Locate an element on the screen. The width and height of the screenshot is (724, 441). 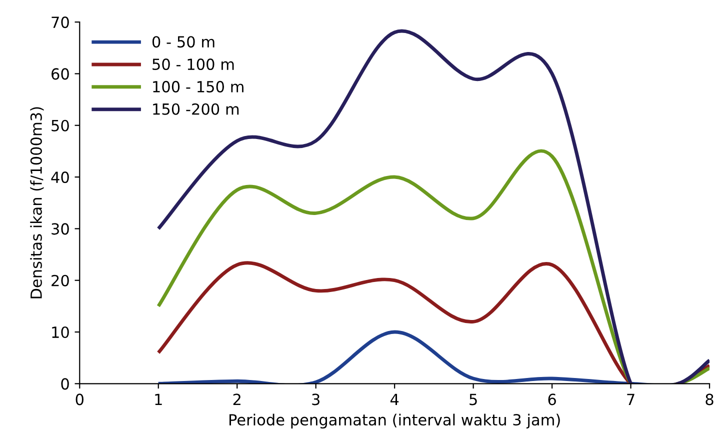
x-tick-label: 1 is located at coordinates (158, 399).